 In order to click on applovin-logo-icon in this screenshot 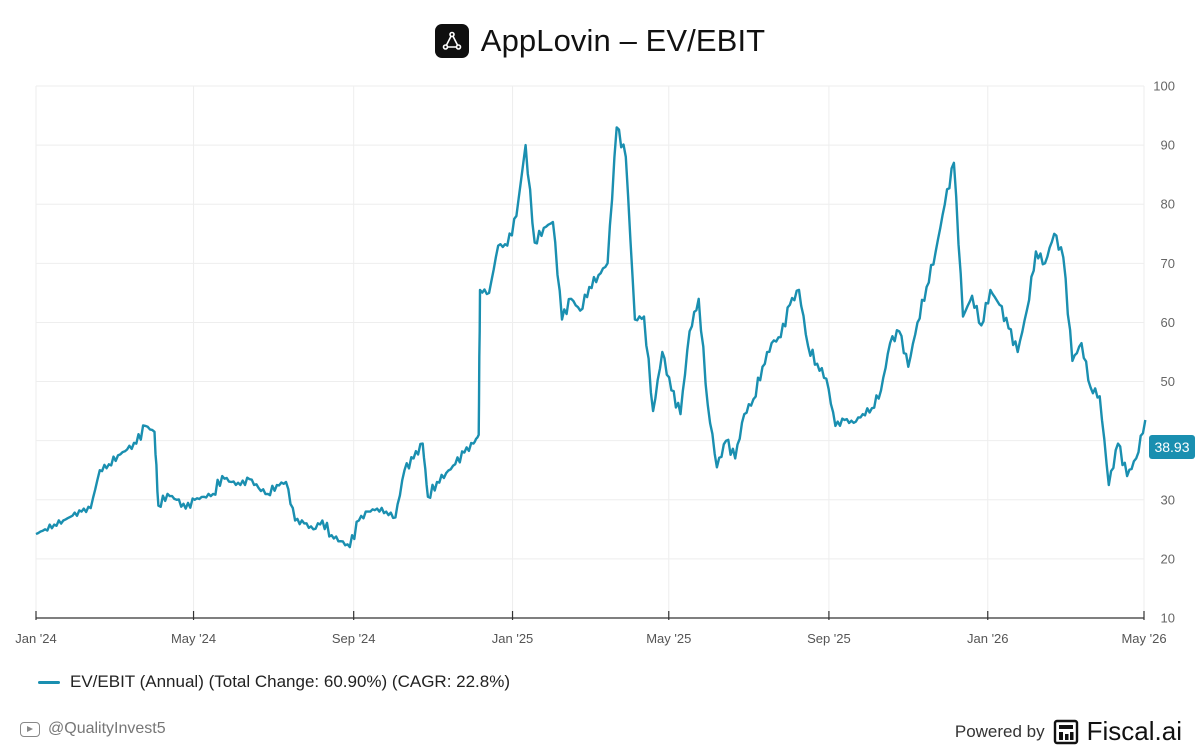, I will do `click(451, 41)`.